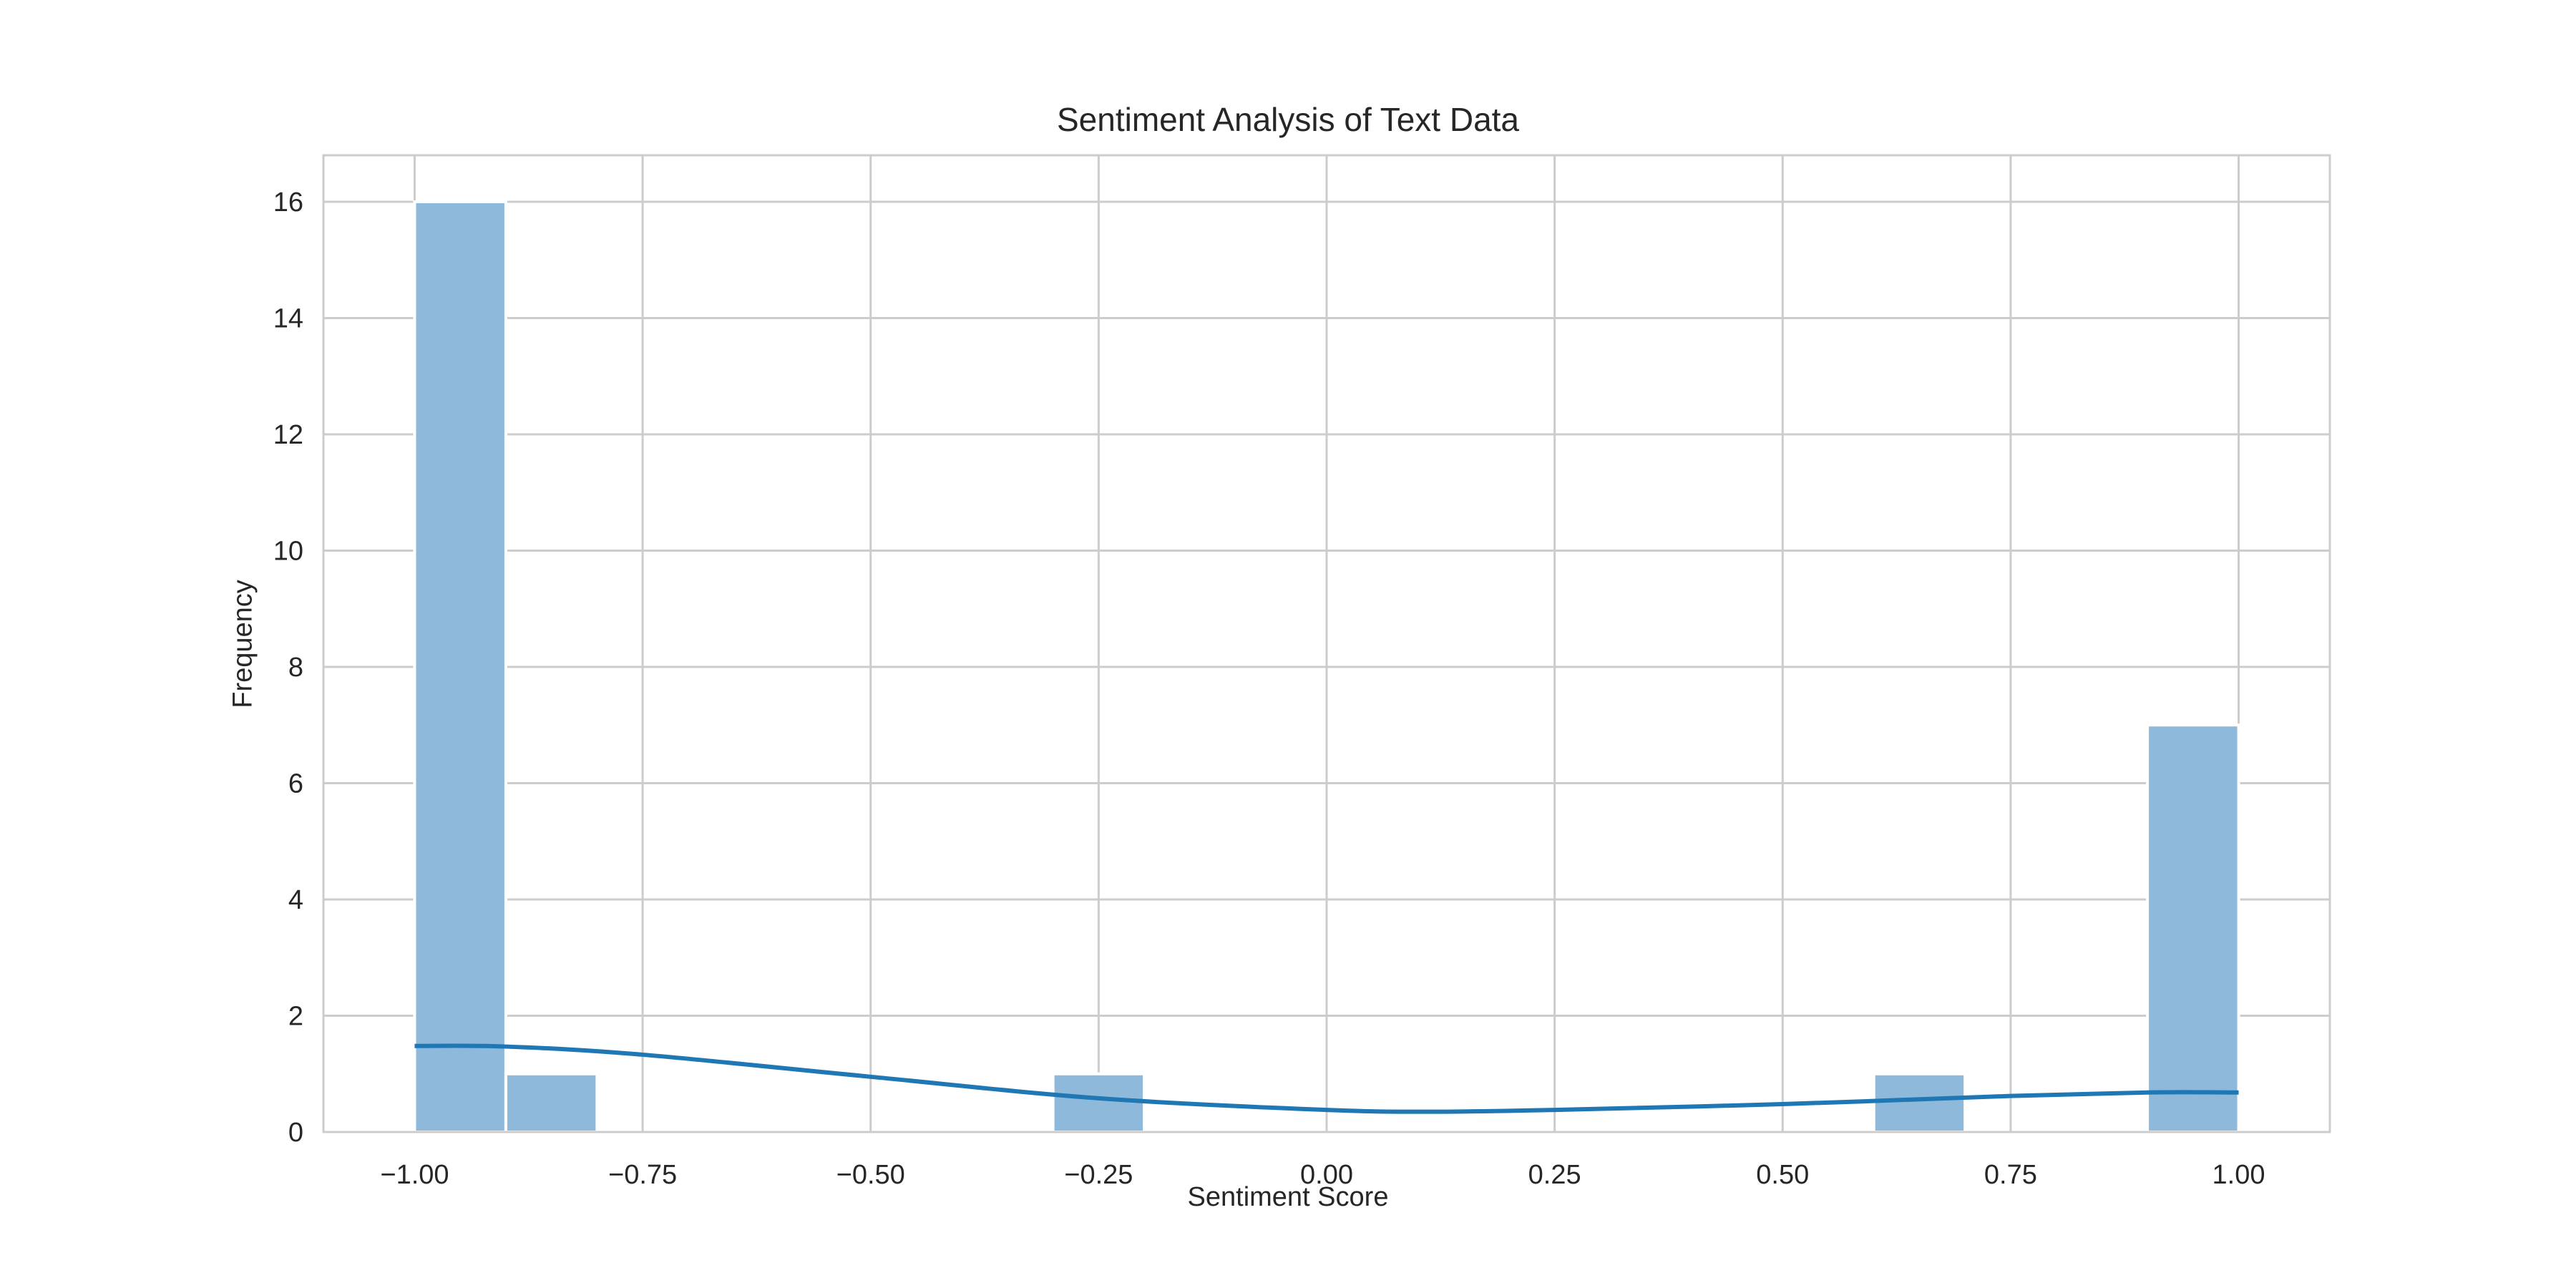  Describe the element at coordinates (2238, 1175) in the screenshot. I see `x-tick-label: 1.00` at that location.